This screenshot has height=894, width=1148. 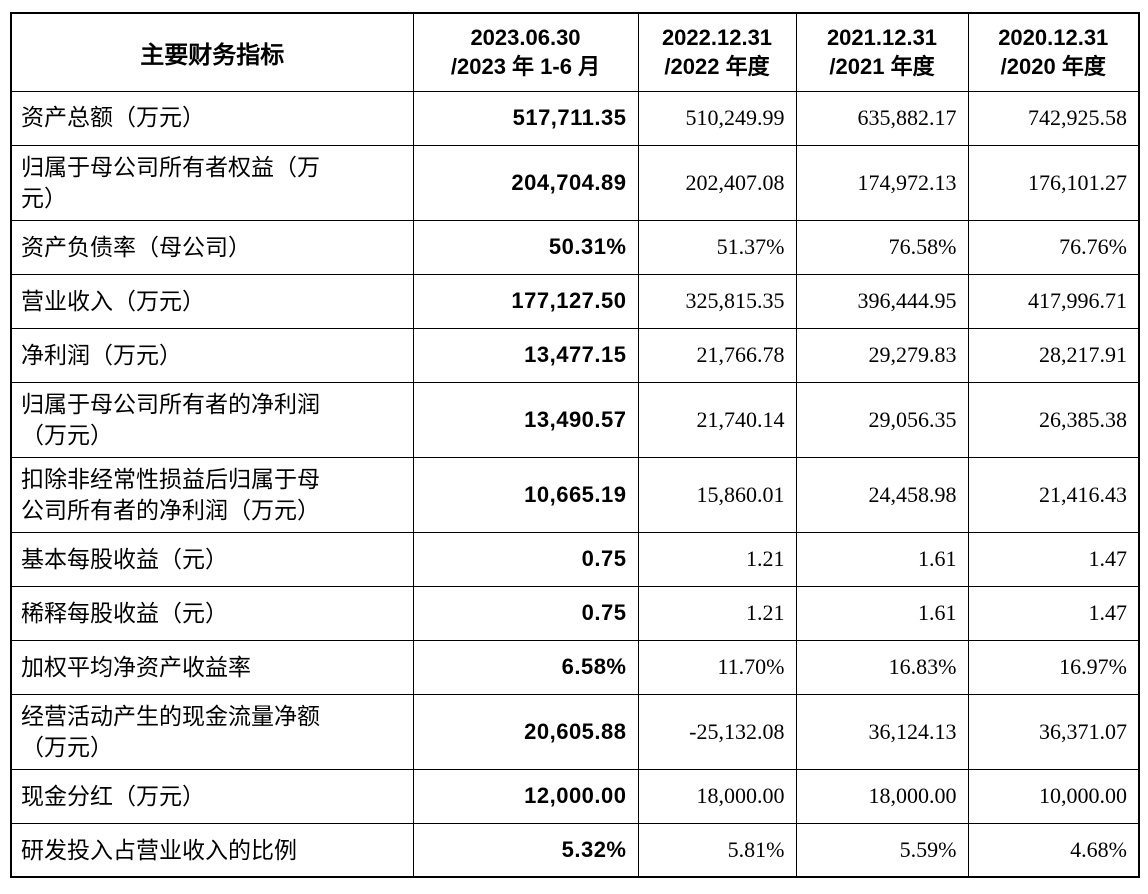 What do you see at coordinates (717, 67) in the screenshot?
I see `period-range-line: /2022 年度` at bounding box center [717, 67].